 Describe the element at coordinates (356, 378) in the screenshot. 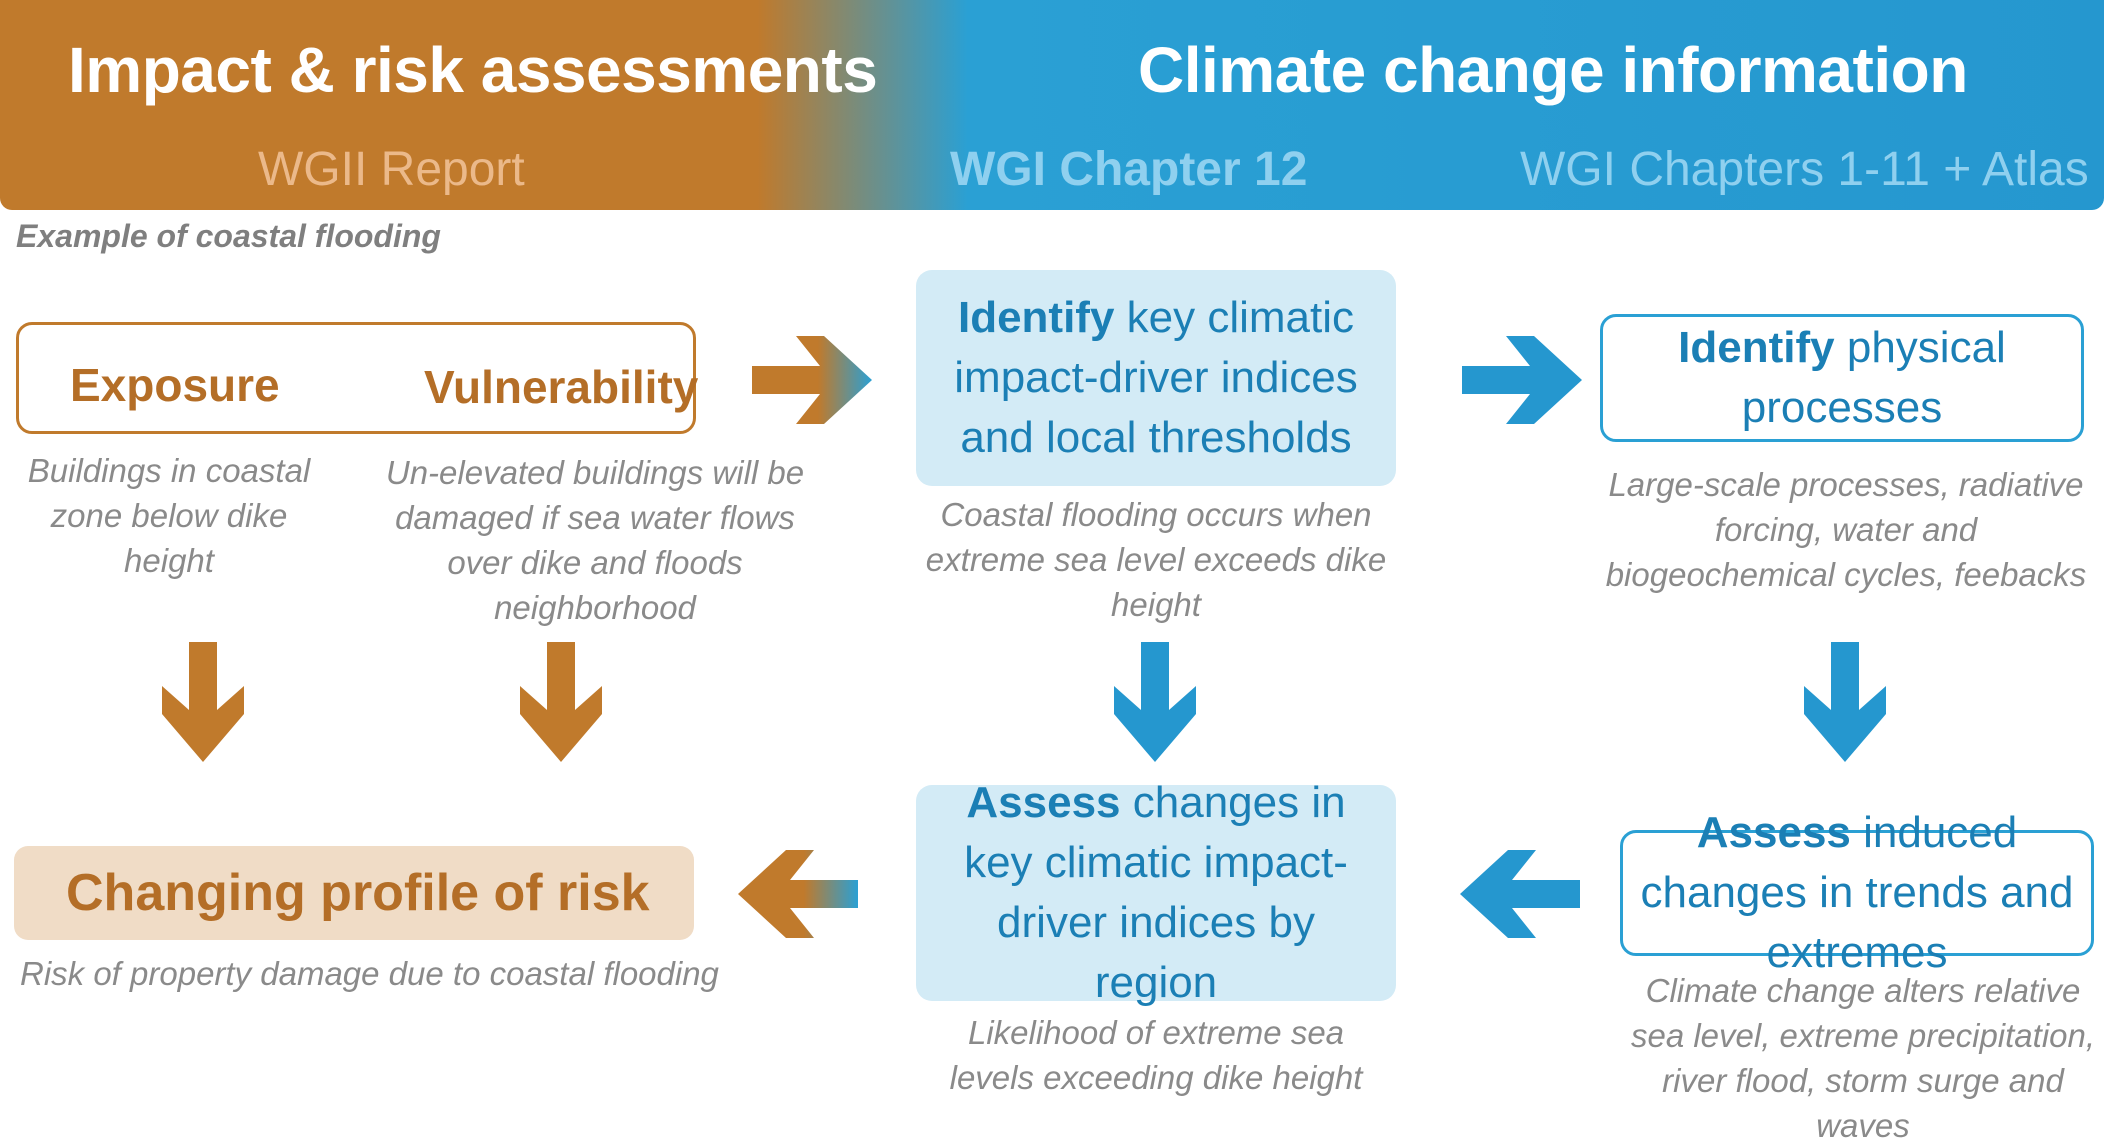

I see `exposure-vulnerability-box` at that location.